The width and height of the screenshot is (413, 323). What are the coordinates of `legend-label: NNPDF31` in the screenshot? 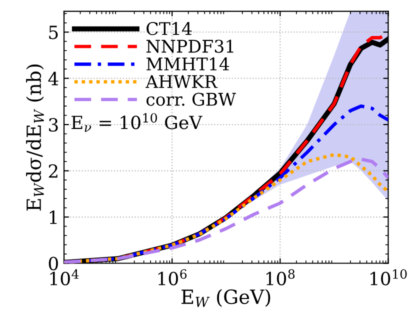 It's located at (190, 46).